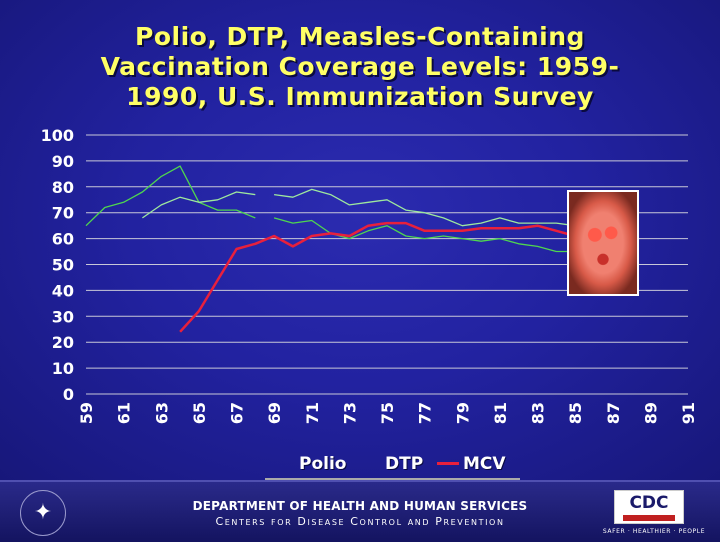  What do you see at coordinates (360, 36) in the screenshot?
I see `title-line-1: Polio, DTP, Measles-Containing` at bounding box center [360, 36].